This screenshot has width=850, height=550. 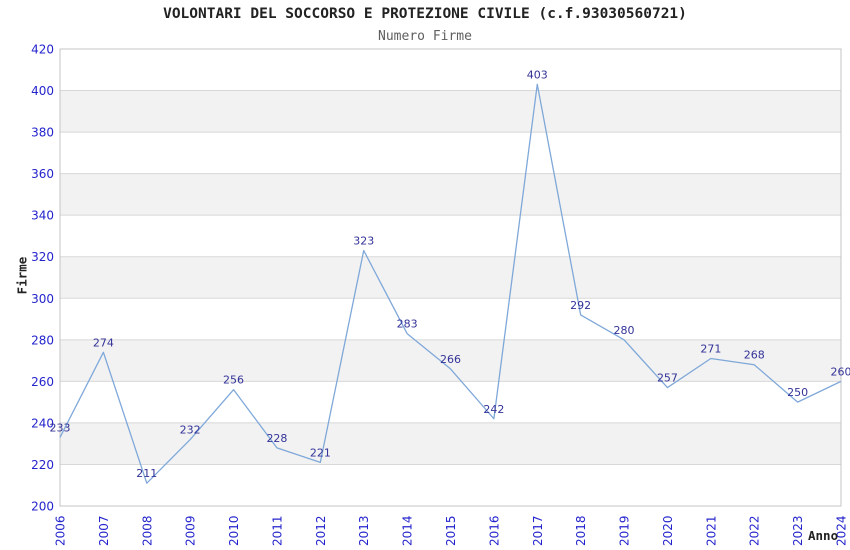 I want to click on y-tick-label: 380, so click(x=42, y=133).